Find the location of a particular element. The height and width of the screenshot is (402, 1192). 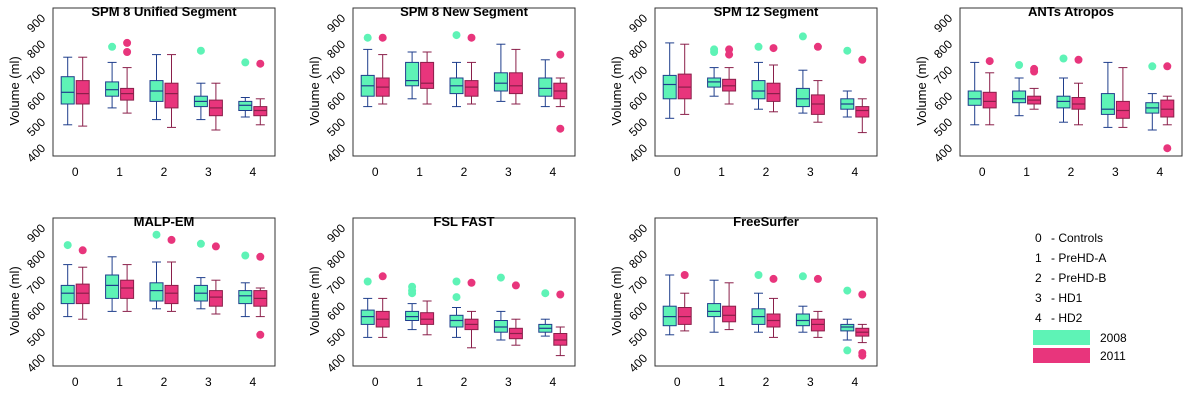

chart-title: FSL FAST is located at coordinates (463, 221).